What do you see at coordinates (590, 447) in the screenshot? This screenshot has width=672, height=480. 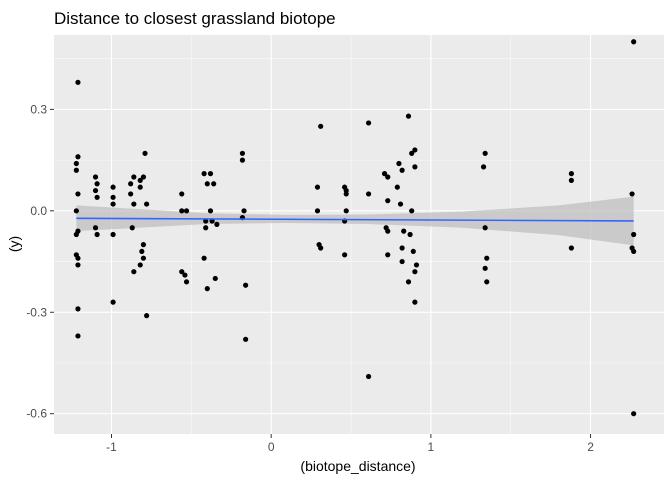 I see `x-tick-label: 2` at bounding box center [590, 447].